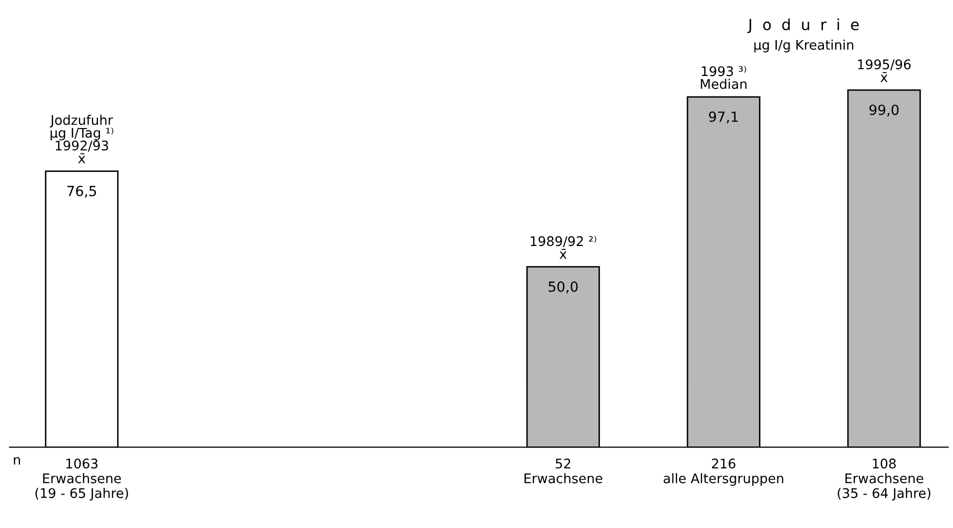 Image resolution: width=953 pixels, height=528 pixels. Describe the element at coordinates (563, 247) in the screenshot. I see `annotation: 1989/92 ²⁾ x̄` at that location.